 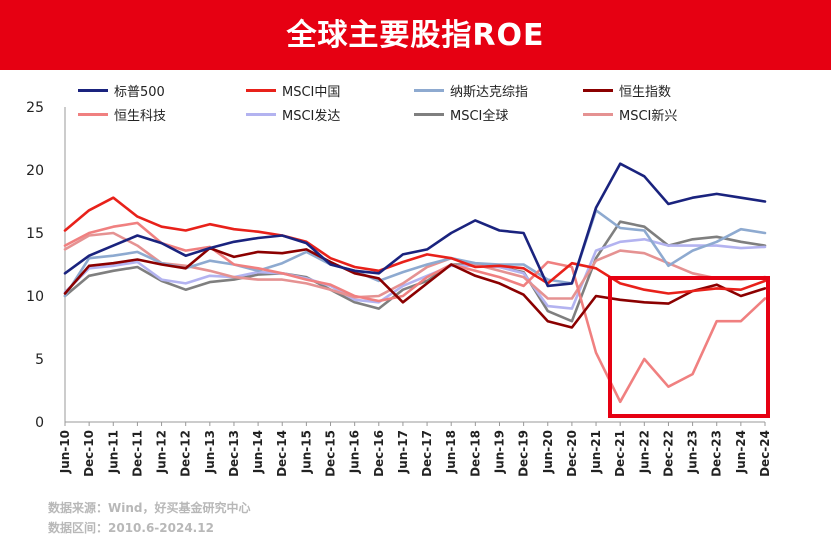 What do you see at coordinates (741, 452) in the screenshot?
I see `x-tick-label: Jun-24` at bounding box center [741, 452].